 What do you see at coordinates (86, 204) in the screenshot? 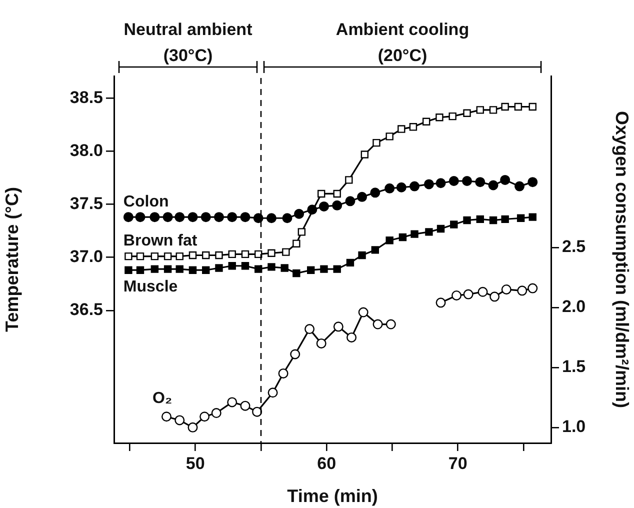
I see `y-tick-label: 37.5` at bounding box center [86, 204].